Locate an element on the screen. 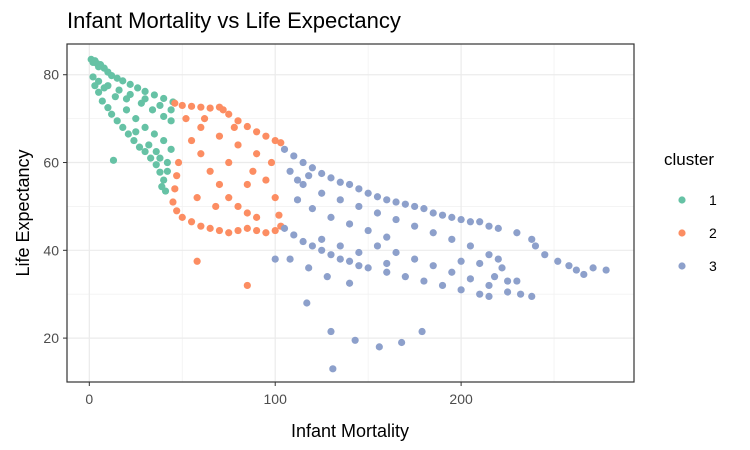 The image size is (750, 450). legend-label-2: 2 is located at coordinates (713, 233).